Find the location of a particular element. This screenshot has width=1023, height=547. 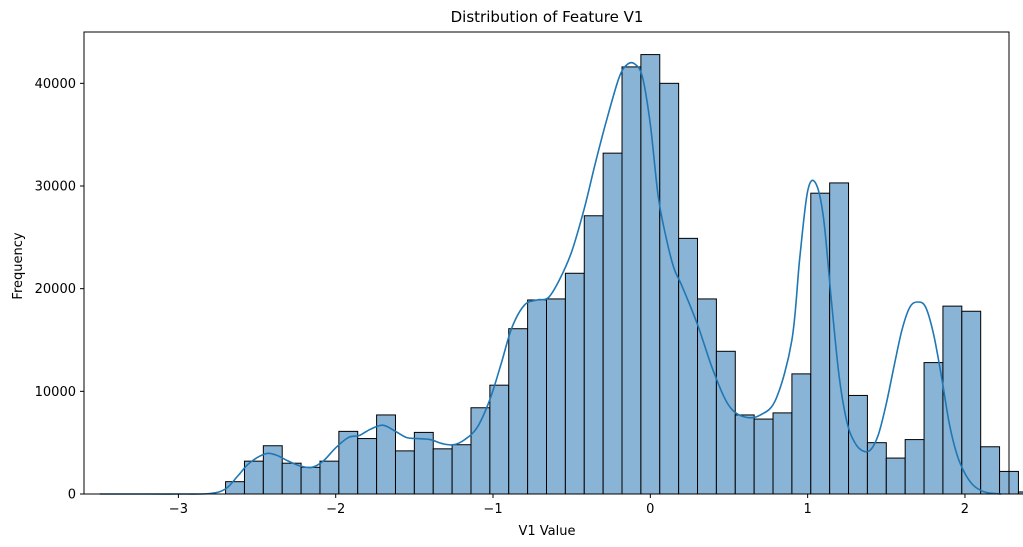

x-tick-label: −3 is located at coordinates (178, 509).